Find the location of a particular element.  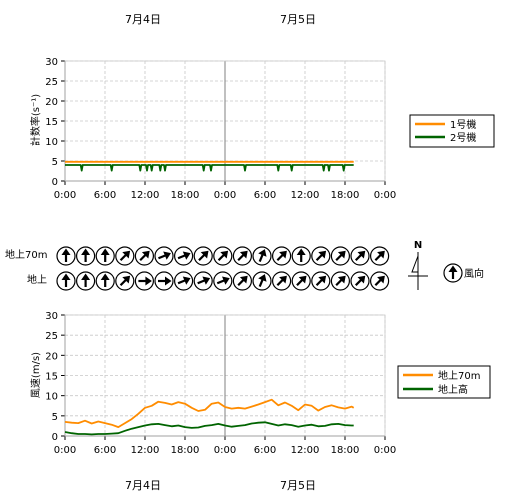

north-label: N is located at coordinates (418, 245).